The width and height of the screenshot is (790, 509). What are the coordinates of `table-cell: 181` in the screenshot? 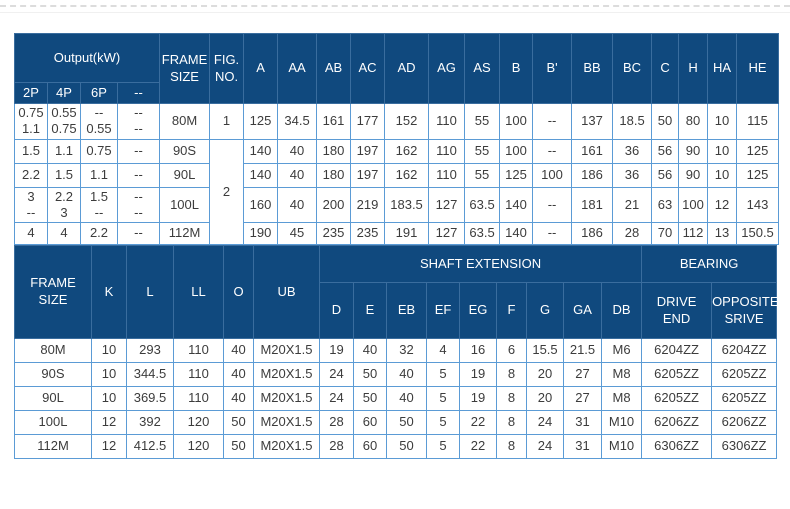 It's located at (592, 204).